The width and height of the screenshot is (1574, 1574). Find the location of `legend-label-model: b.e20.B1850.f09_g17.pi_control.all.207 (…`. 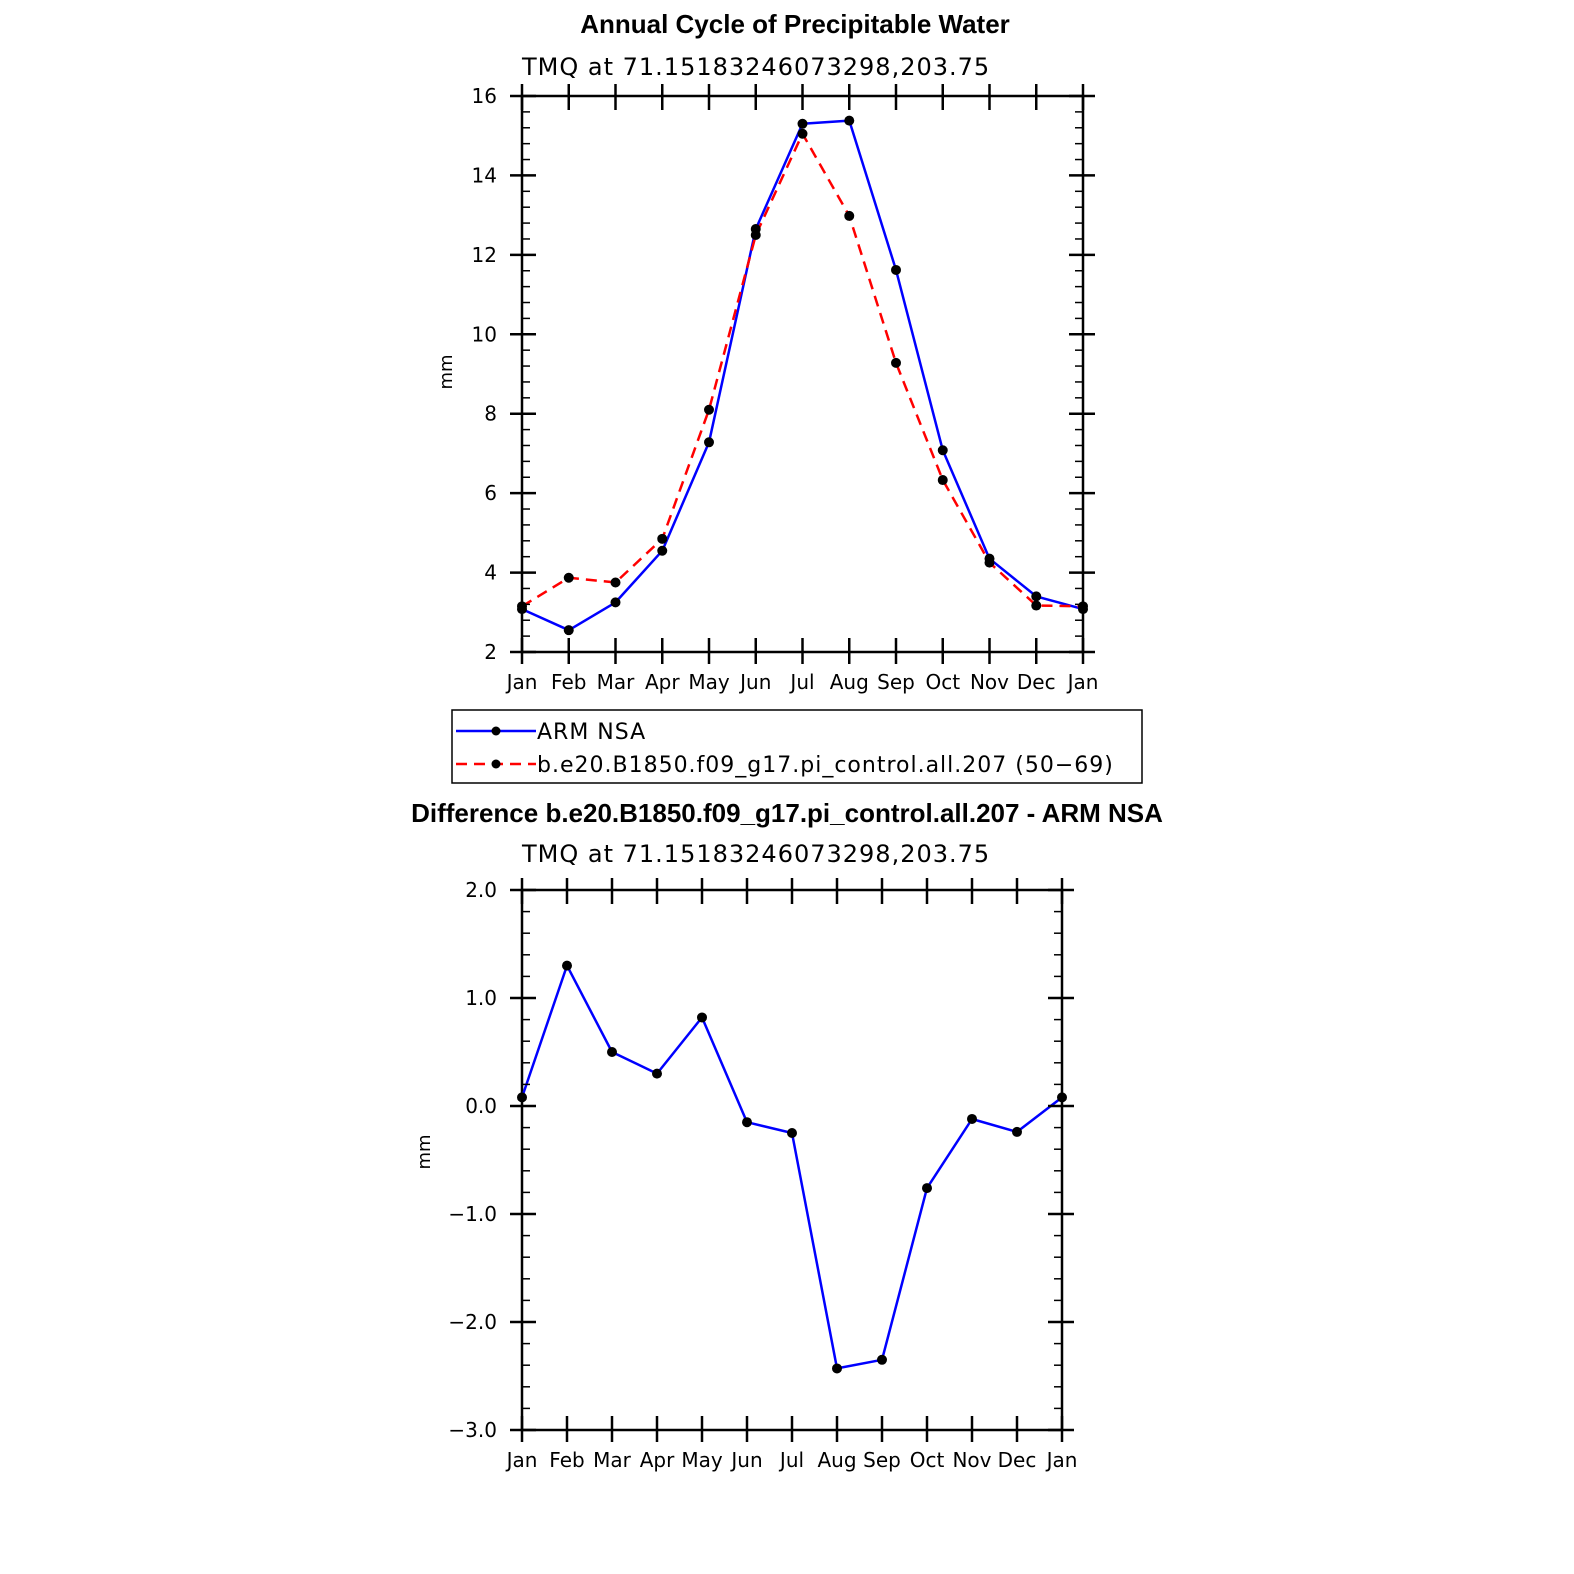

legend-label-model: b.e20.B1850.f09_g17.pi_control.all.207 (… is located at coordinates (825, 765).